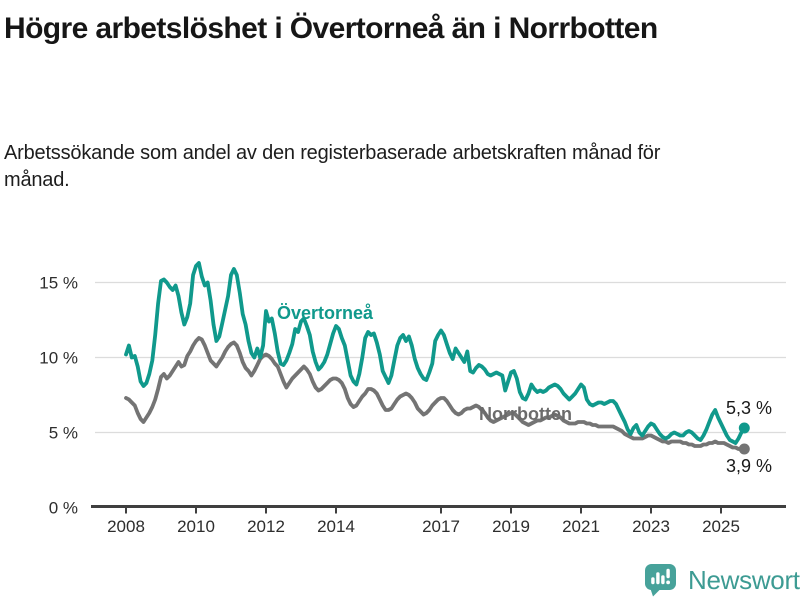 The image size is (800, 600). What do you see at coordinates (63, 433) in the screenshot?
I see `svg-text: 5 %` at bounding box center [63, 433].